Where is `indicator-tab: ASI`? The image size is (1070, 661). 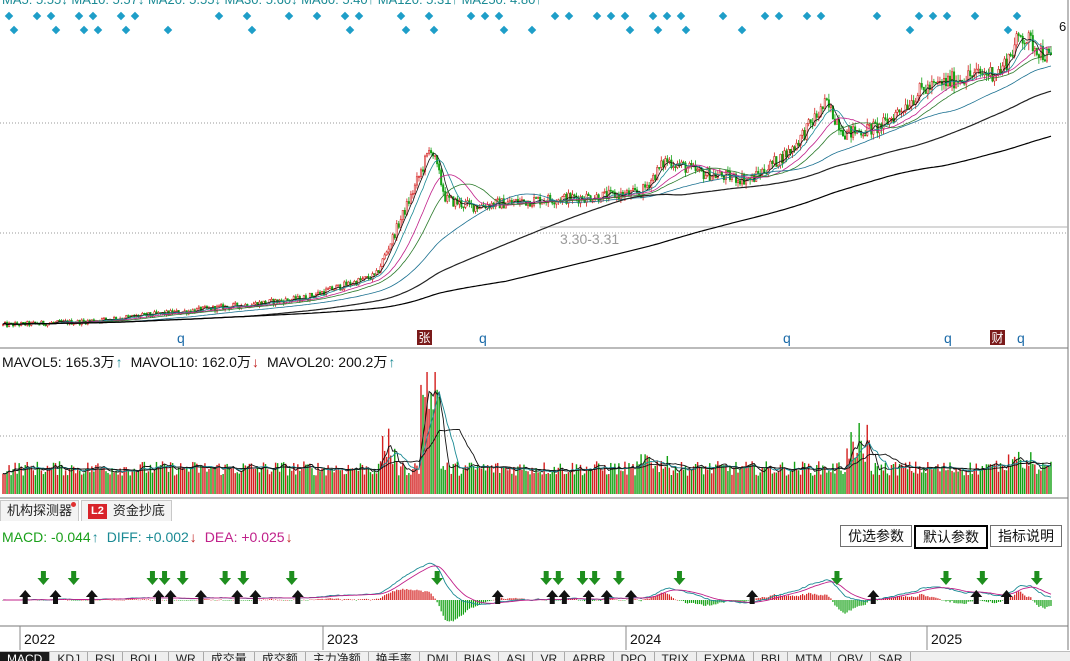
indicator-tab: ASI is located at coordinates (516, 656).